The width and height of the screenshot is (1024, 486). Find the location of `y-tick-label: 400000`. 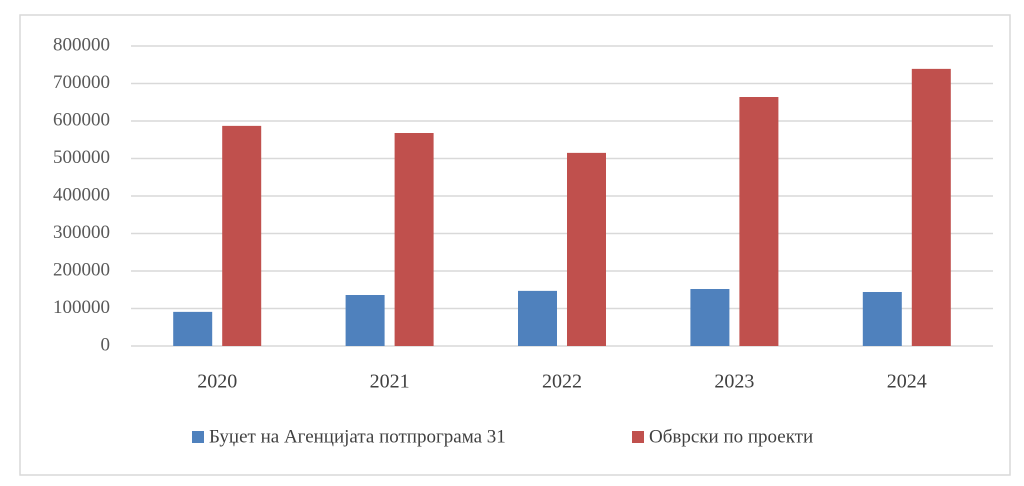

y-tick-label: 400000 is located at coordinates (81, 194).